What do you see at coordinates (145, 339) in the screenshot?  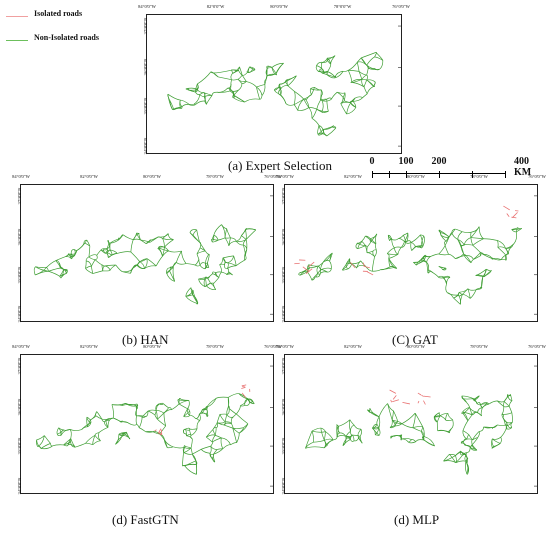 I see `panel-caption: (b) HAN` at bounding box center [145, 339].